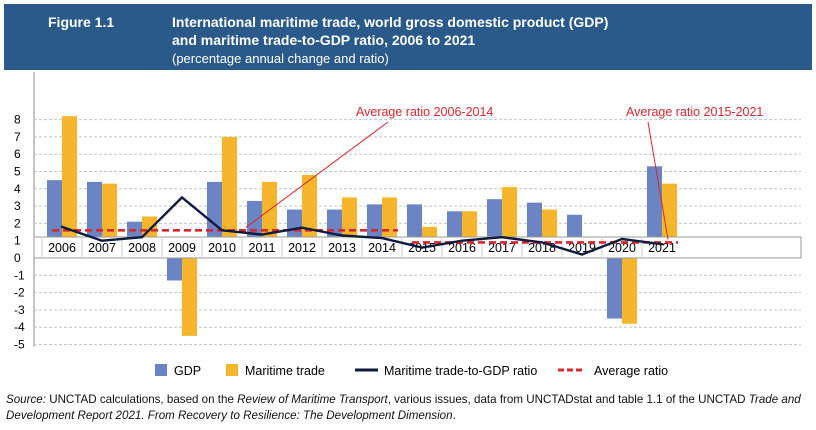  I want to click on y-tick-label: 7, so click(17, 137).